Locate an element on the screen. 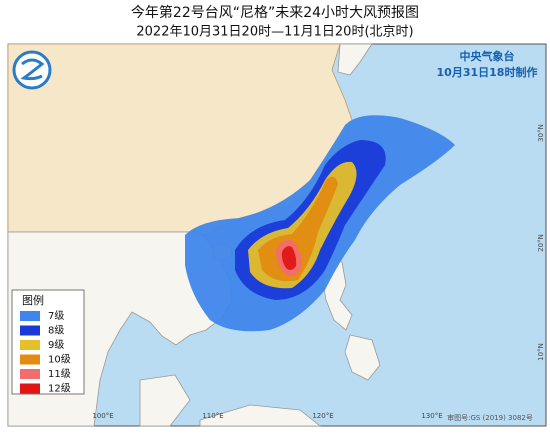 This screenshot has height=439, width=550. legend-label: 8级 is located at coordinates (56, 331).